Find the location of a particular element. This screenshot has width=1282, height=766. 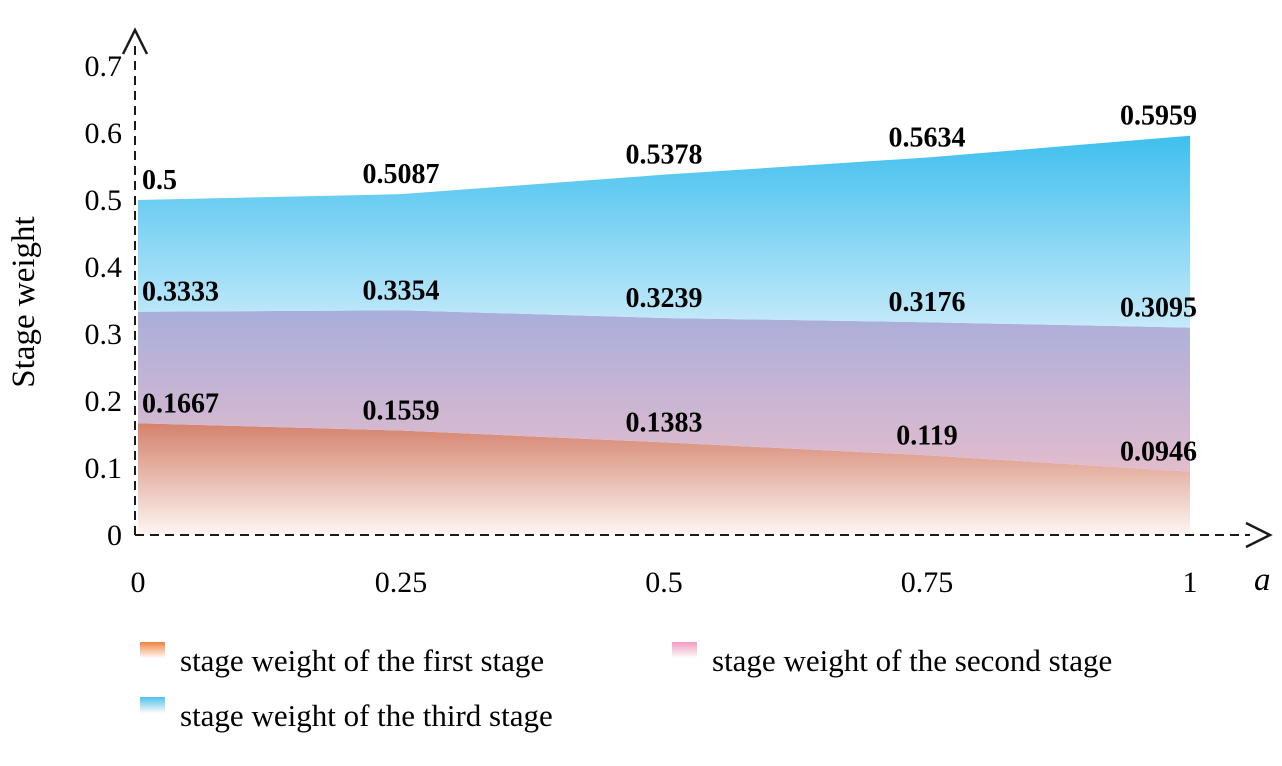

x-tick-label: 0.75 is located at coordinates (927, 582).